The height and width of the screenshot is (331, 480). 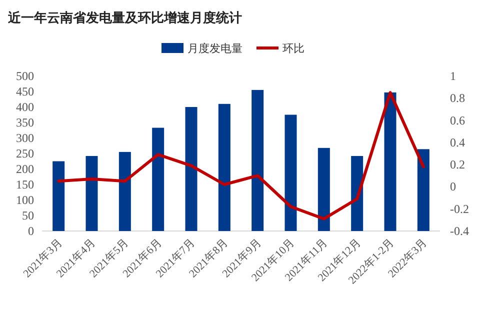 I want to click on y-tick-label: 0, so click(x=31, y=231).